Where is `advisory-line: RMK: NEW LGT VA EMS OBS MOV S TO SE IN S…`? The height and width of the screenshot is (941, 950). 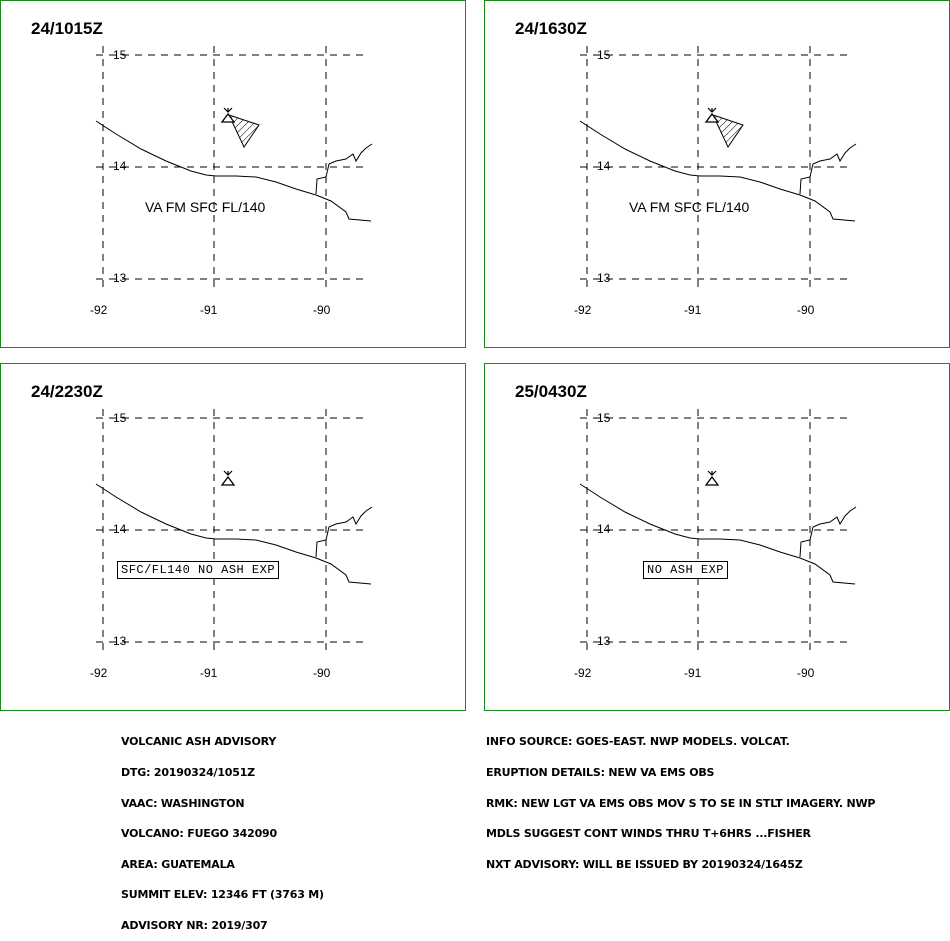 advisory-line: RMK: NEW LGT VA EMS OBS MOV S TO SE IN S… is located at coordinates (681, 803).